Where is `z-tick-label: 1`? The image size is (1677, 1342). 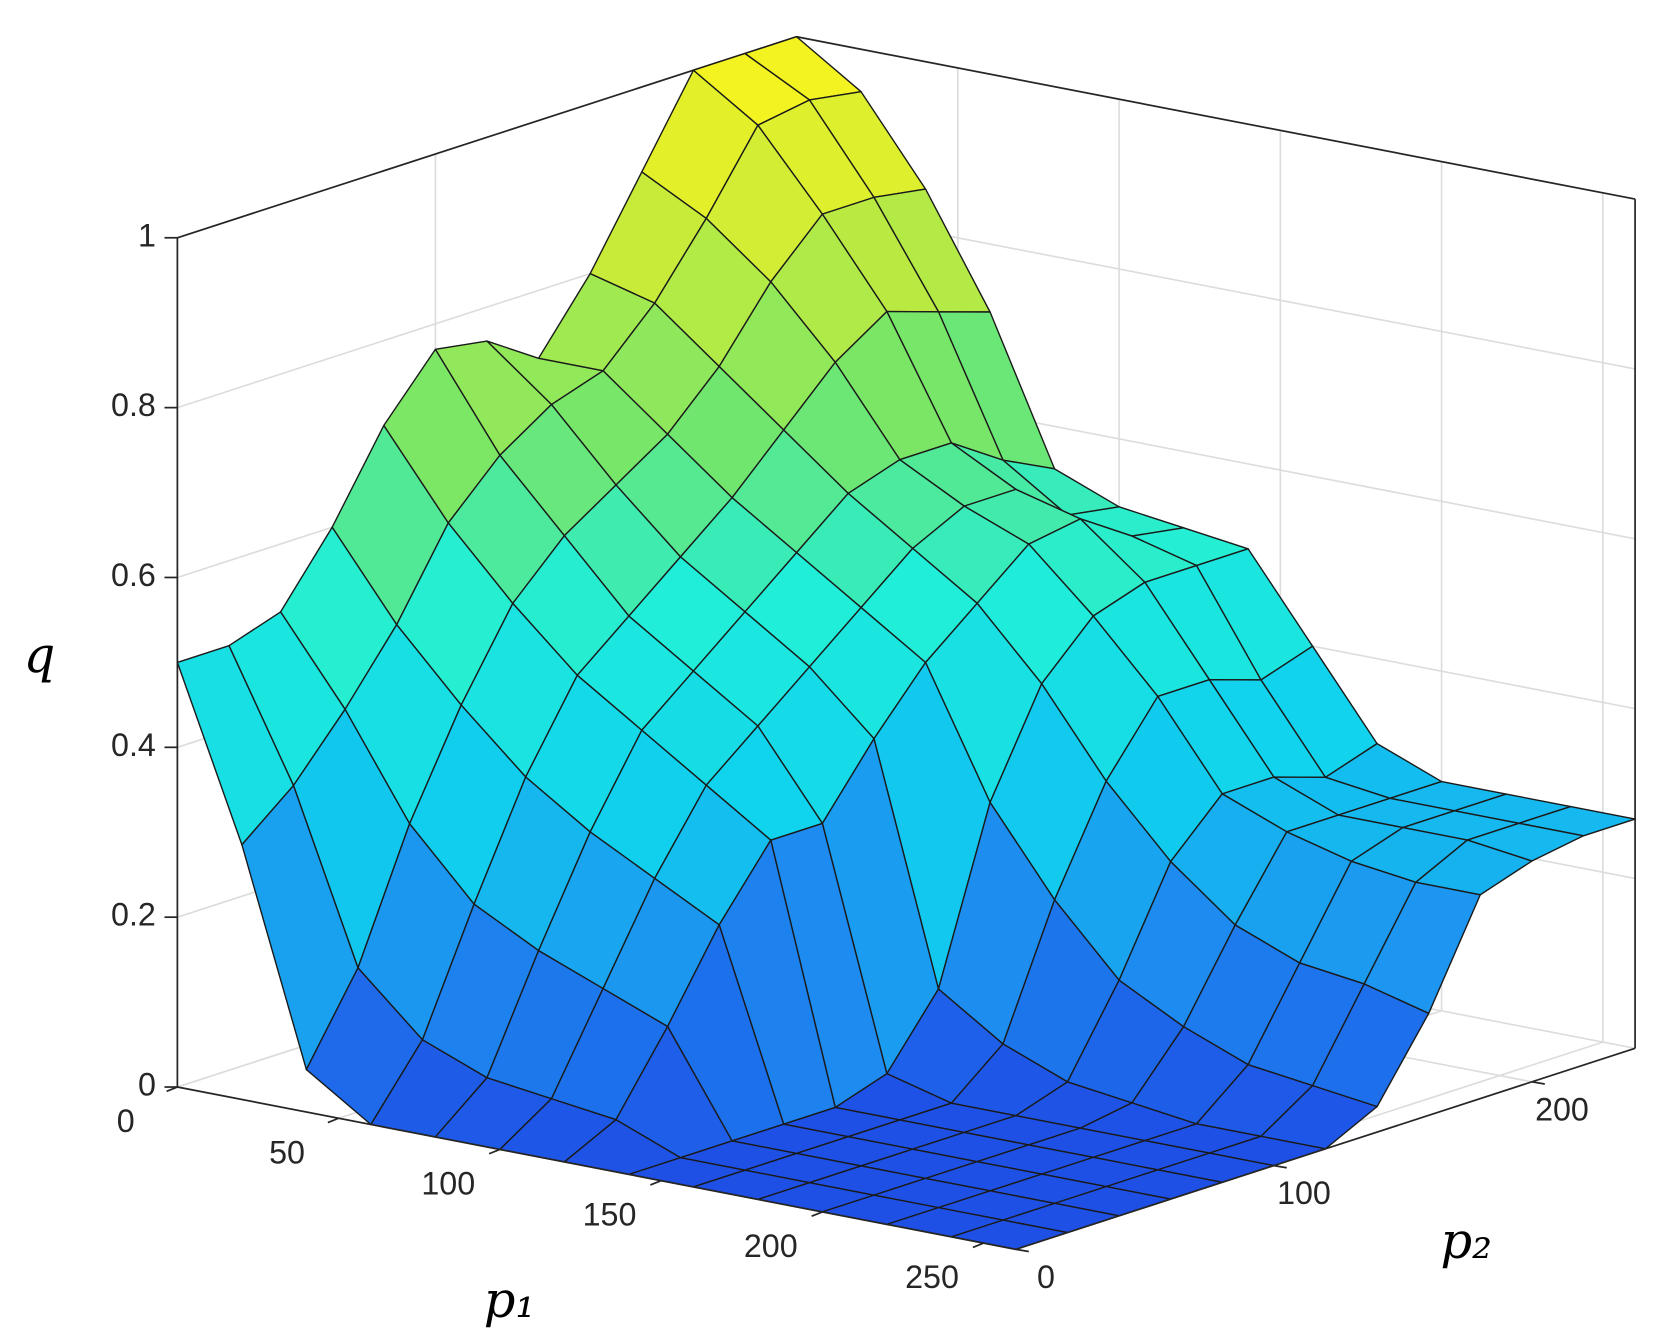
z-tick-label: 1 is located at coordinates (147, 235).